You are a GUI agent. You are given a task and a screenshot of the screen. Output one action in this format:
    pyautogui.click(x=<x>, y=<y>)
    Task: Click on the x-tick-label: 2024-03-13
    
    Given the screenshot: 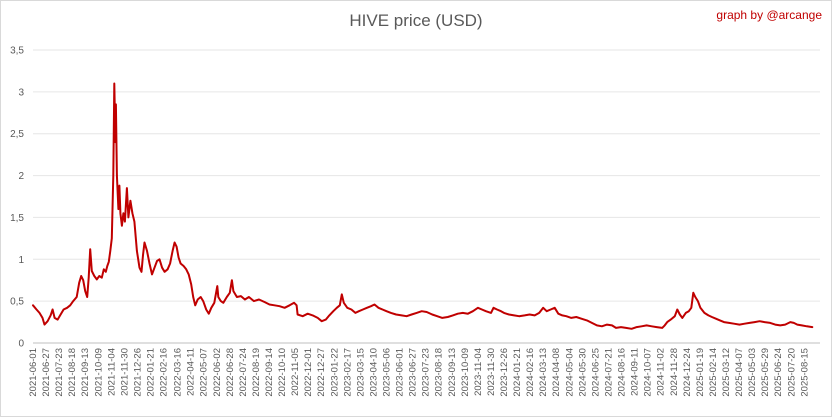 What is the action you would take?
    pyautogui.click(x=543, y=372)
    